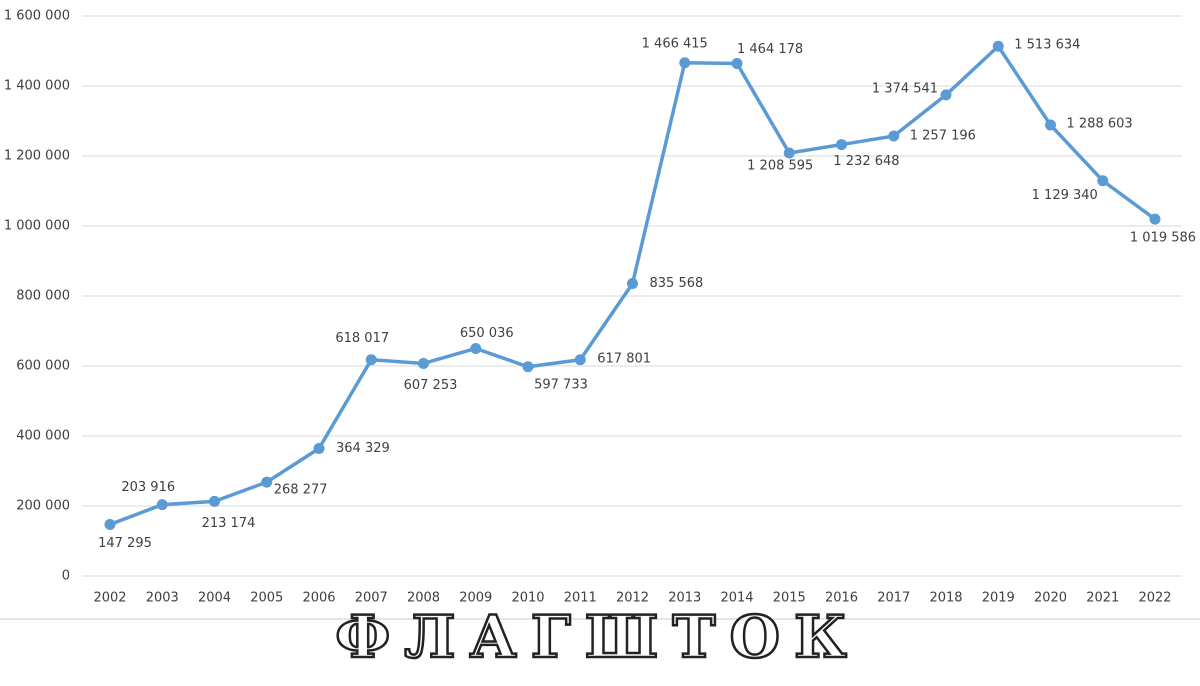  I want to click on y-tick-label: 0, so click(66, 576).